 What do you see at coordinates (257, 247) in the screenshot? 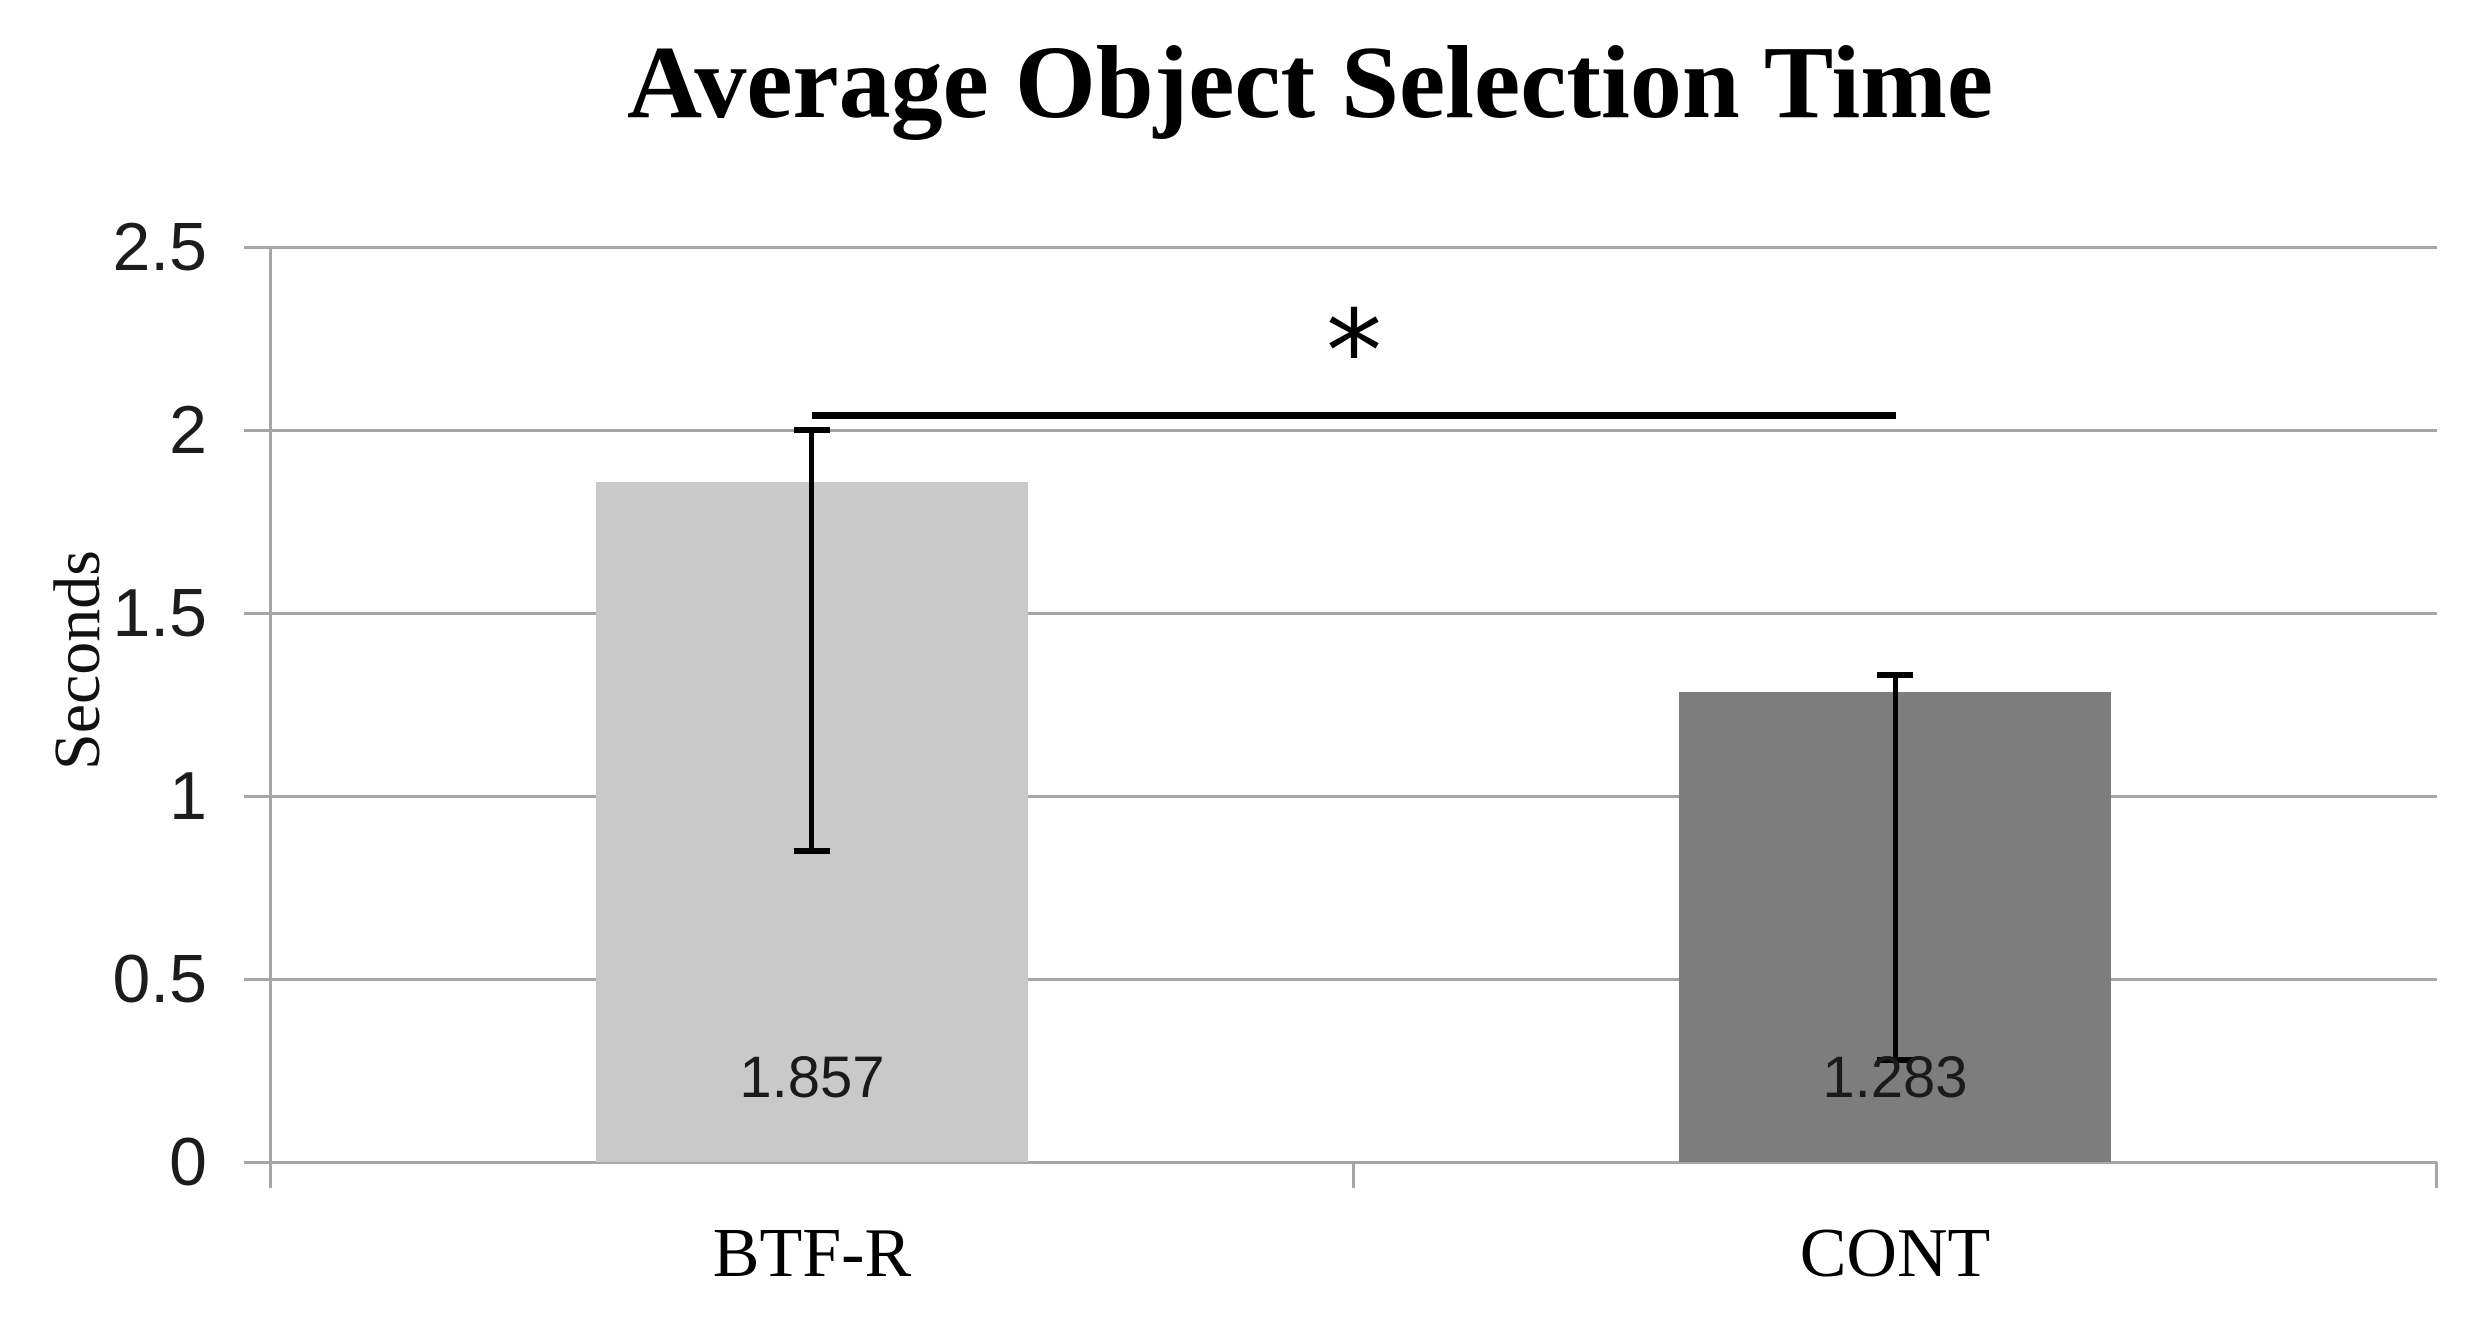
I see `y-tick-2.5` at bounding box center [257, 247].